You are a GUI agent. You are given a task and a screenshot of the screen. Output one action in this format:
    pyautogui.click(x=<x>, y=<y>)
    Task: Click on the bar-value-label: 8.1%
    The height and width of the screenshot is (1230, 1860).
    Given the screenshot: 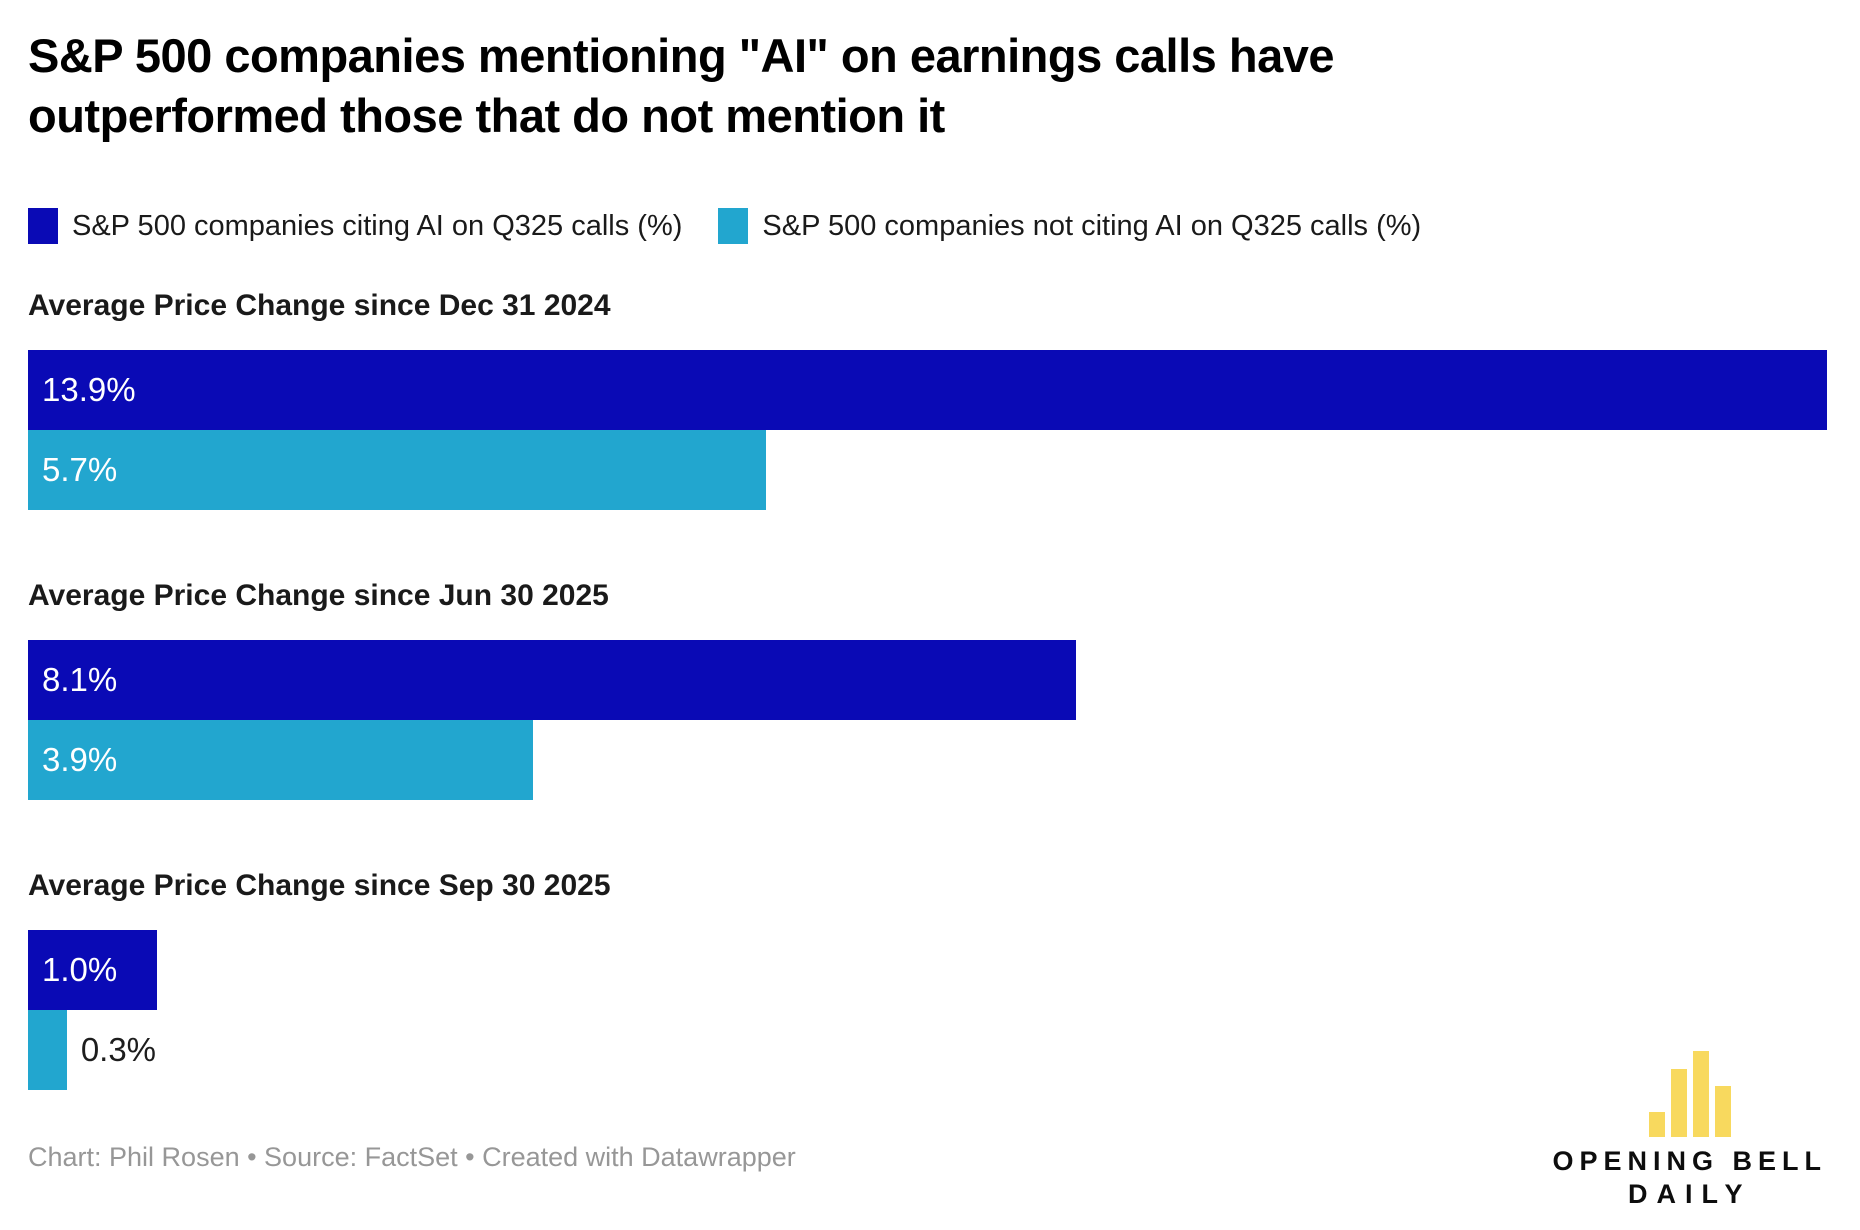 What is the action you would take?
    pyautogui.click(x=80, y=679)
    